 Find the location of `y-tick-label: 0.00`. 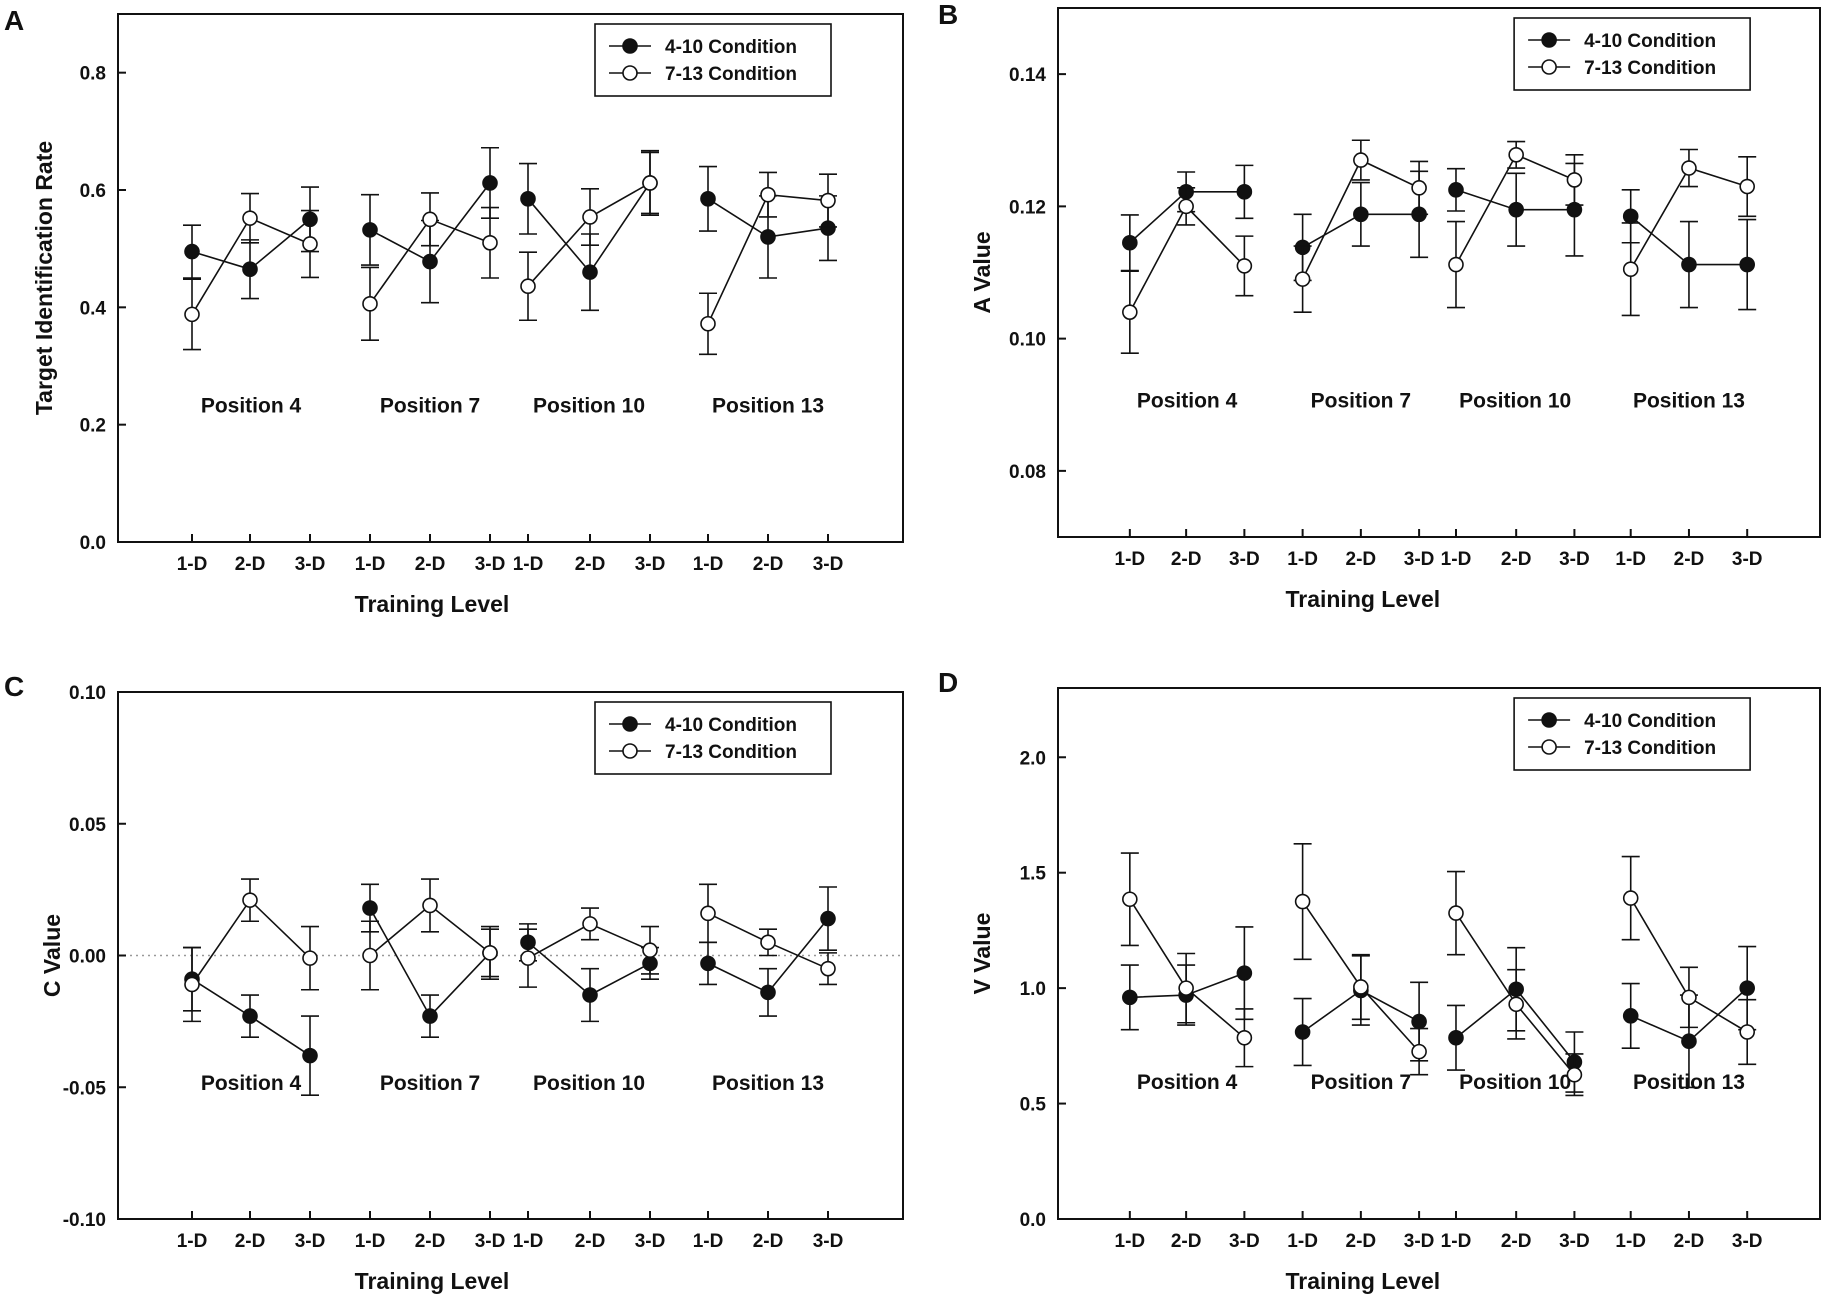

y-tick-label: 0.00 is located at coordinates (87, 957).